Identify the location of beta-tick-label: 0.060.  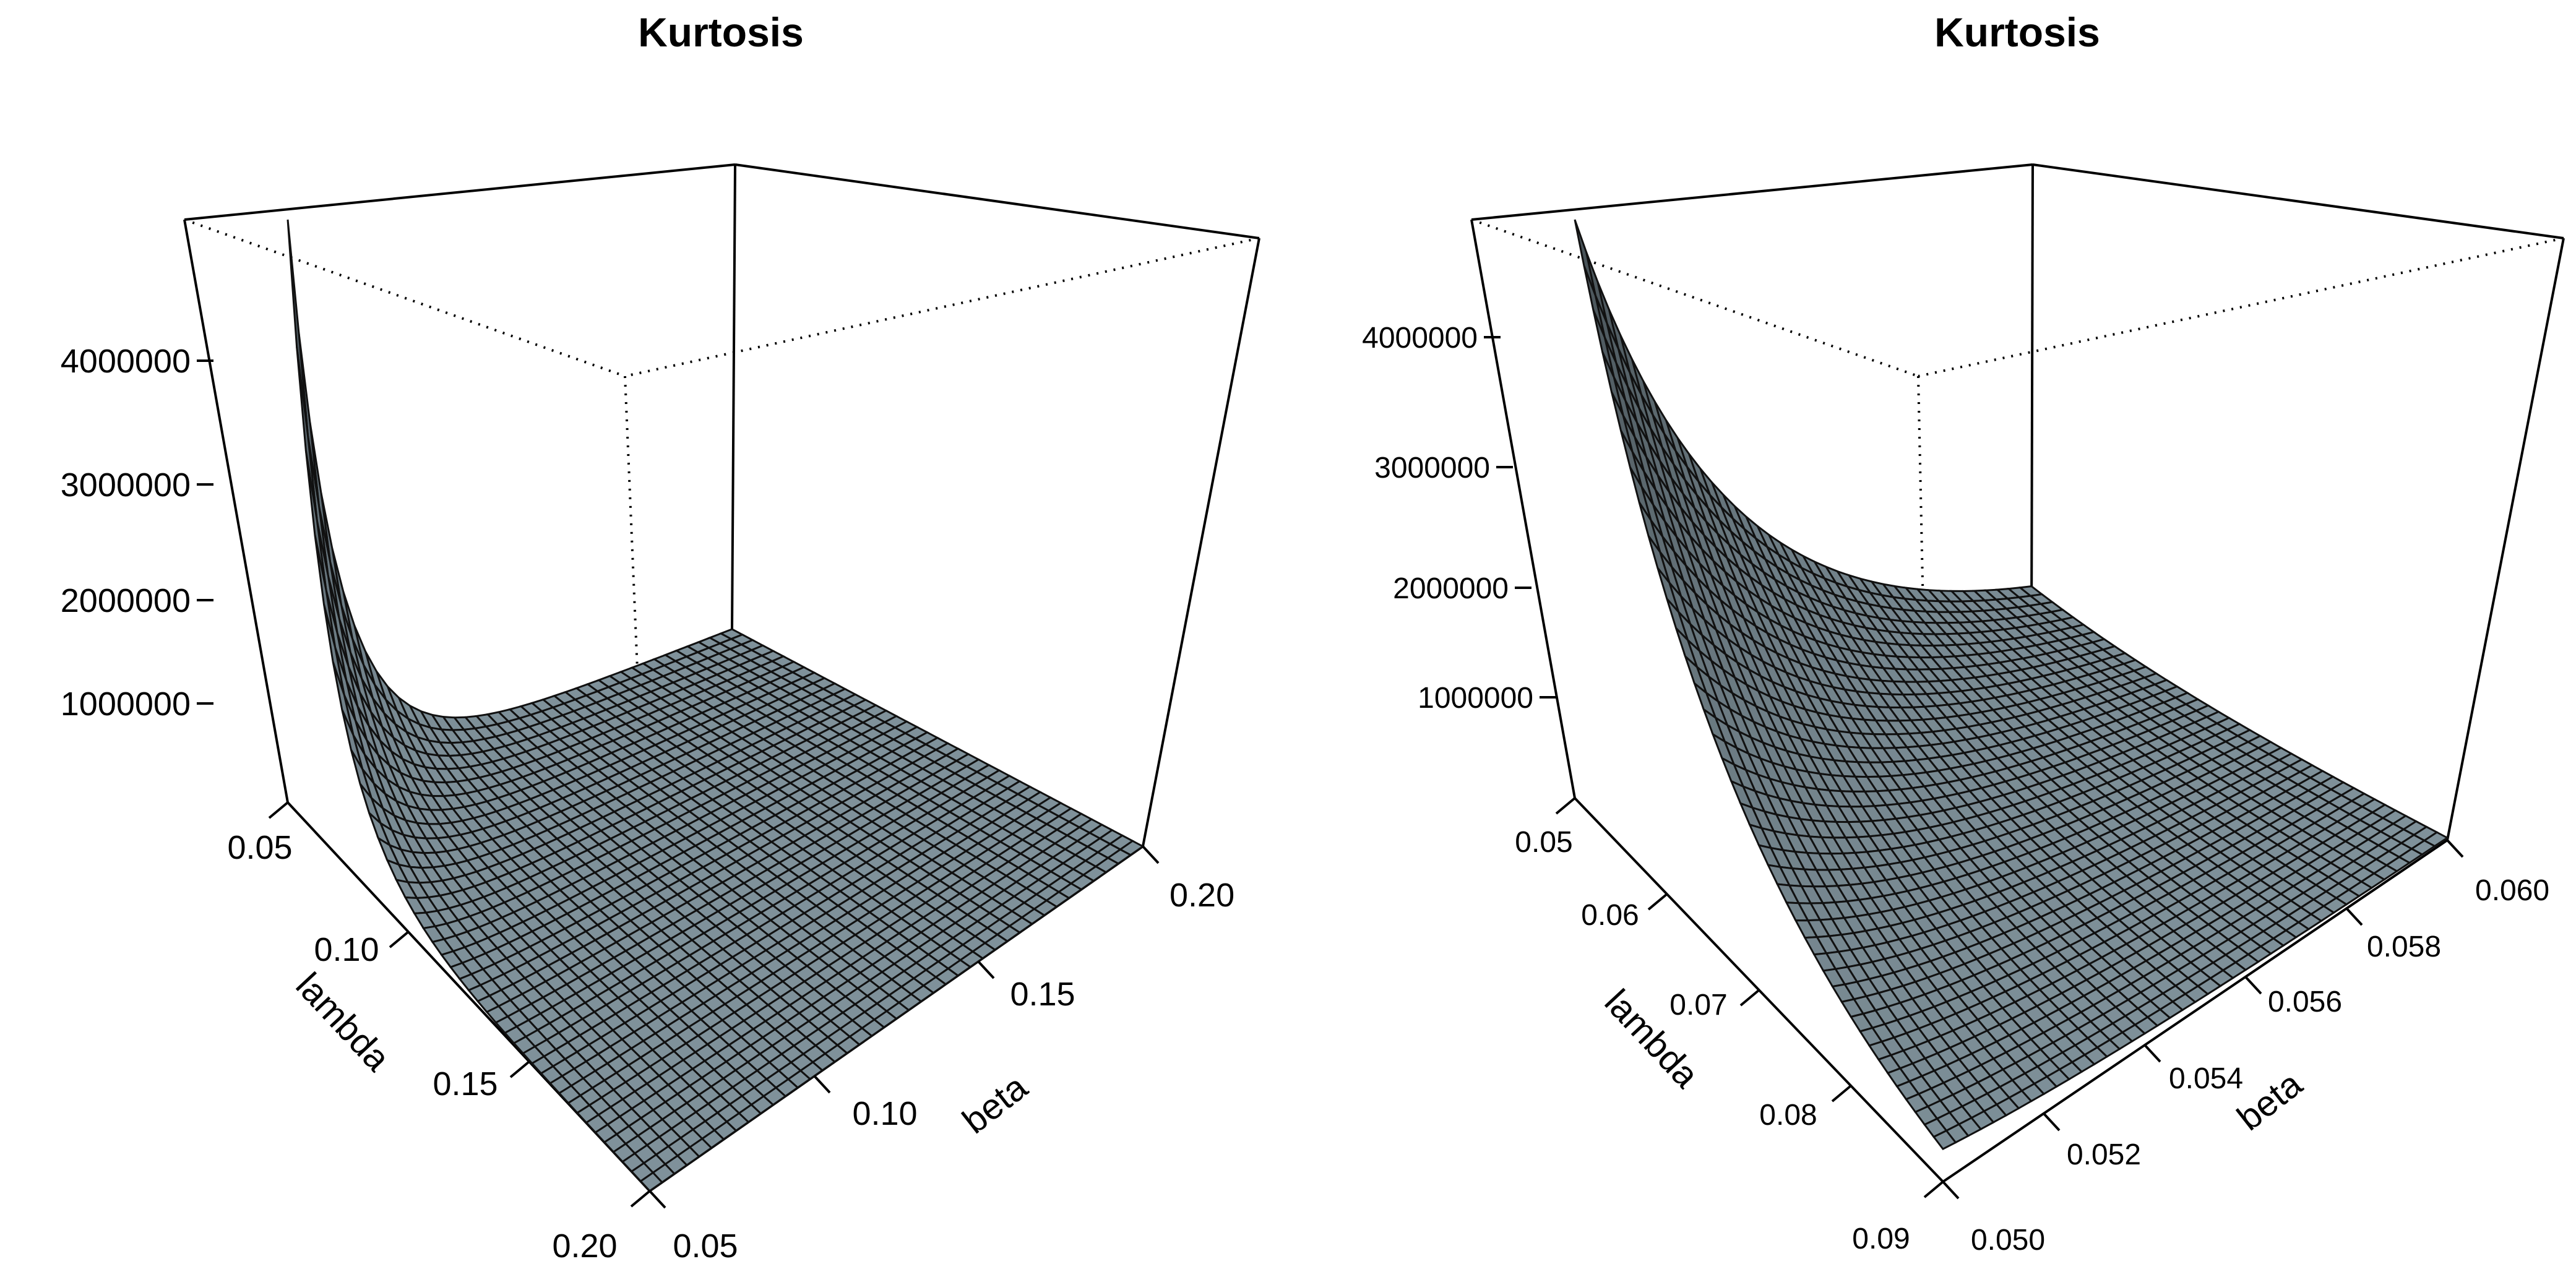
(2512, 890).